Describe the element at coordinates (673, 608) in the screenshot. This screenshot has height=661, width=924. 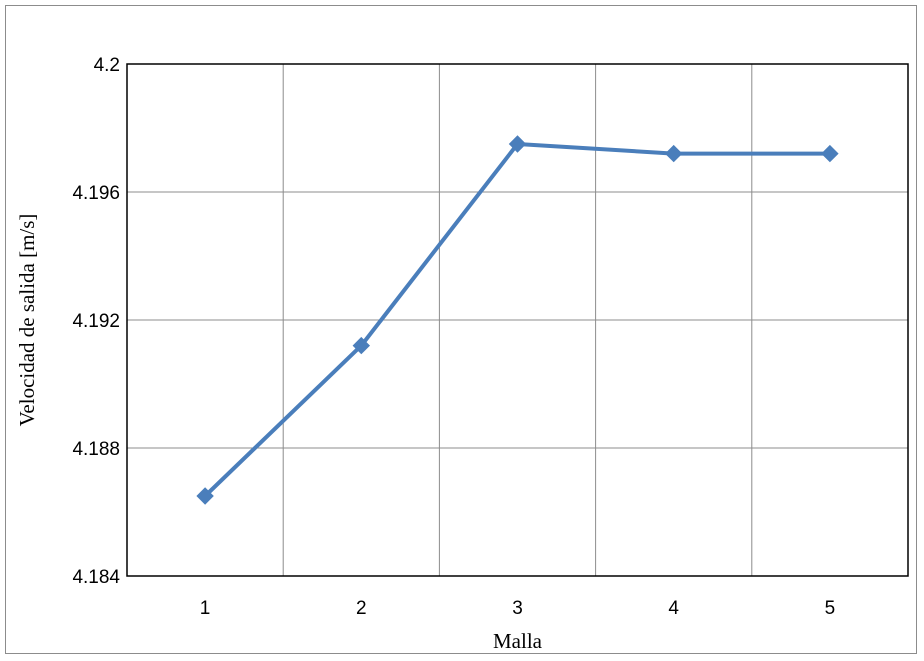
I see `x-tick-label: 4` at that location.